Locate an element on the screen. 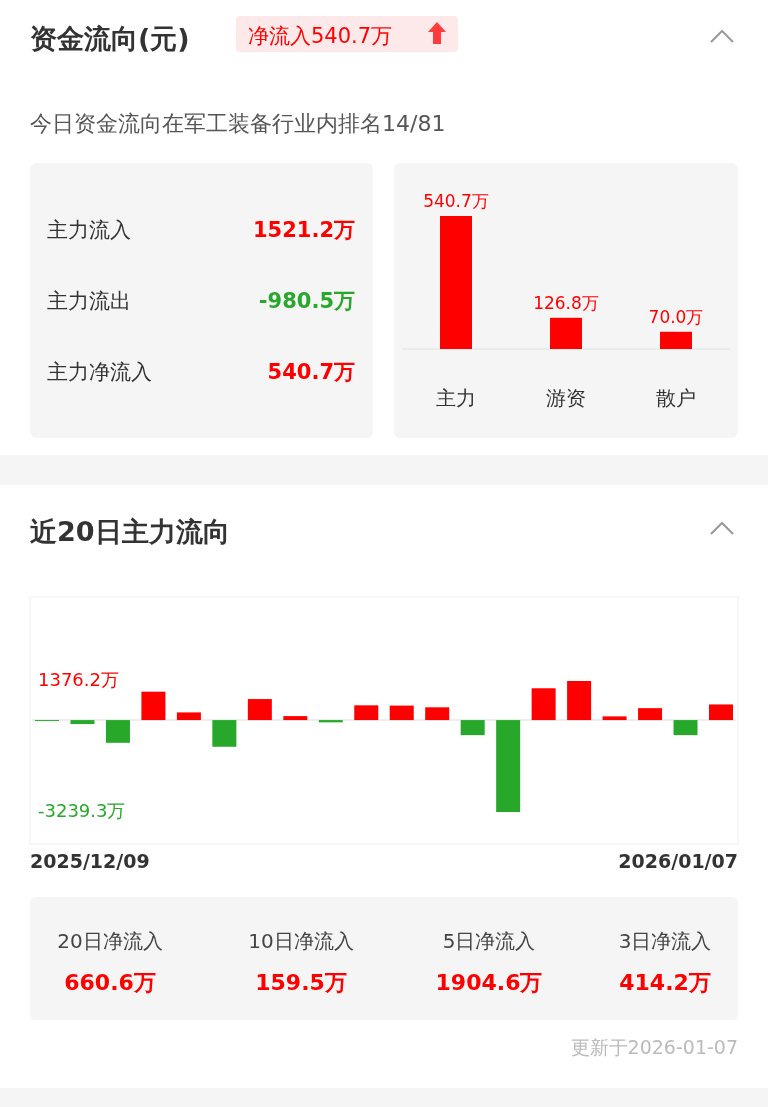  data-label: 1521.2万 is located at coordinates (303, 230).